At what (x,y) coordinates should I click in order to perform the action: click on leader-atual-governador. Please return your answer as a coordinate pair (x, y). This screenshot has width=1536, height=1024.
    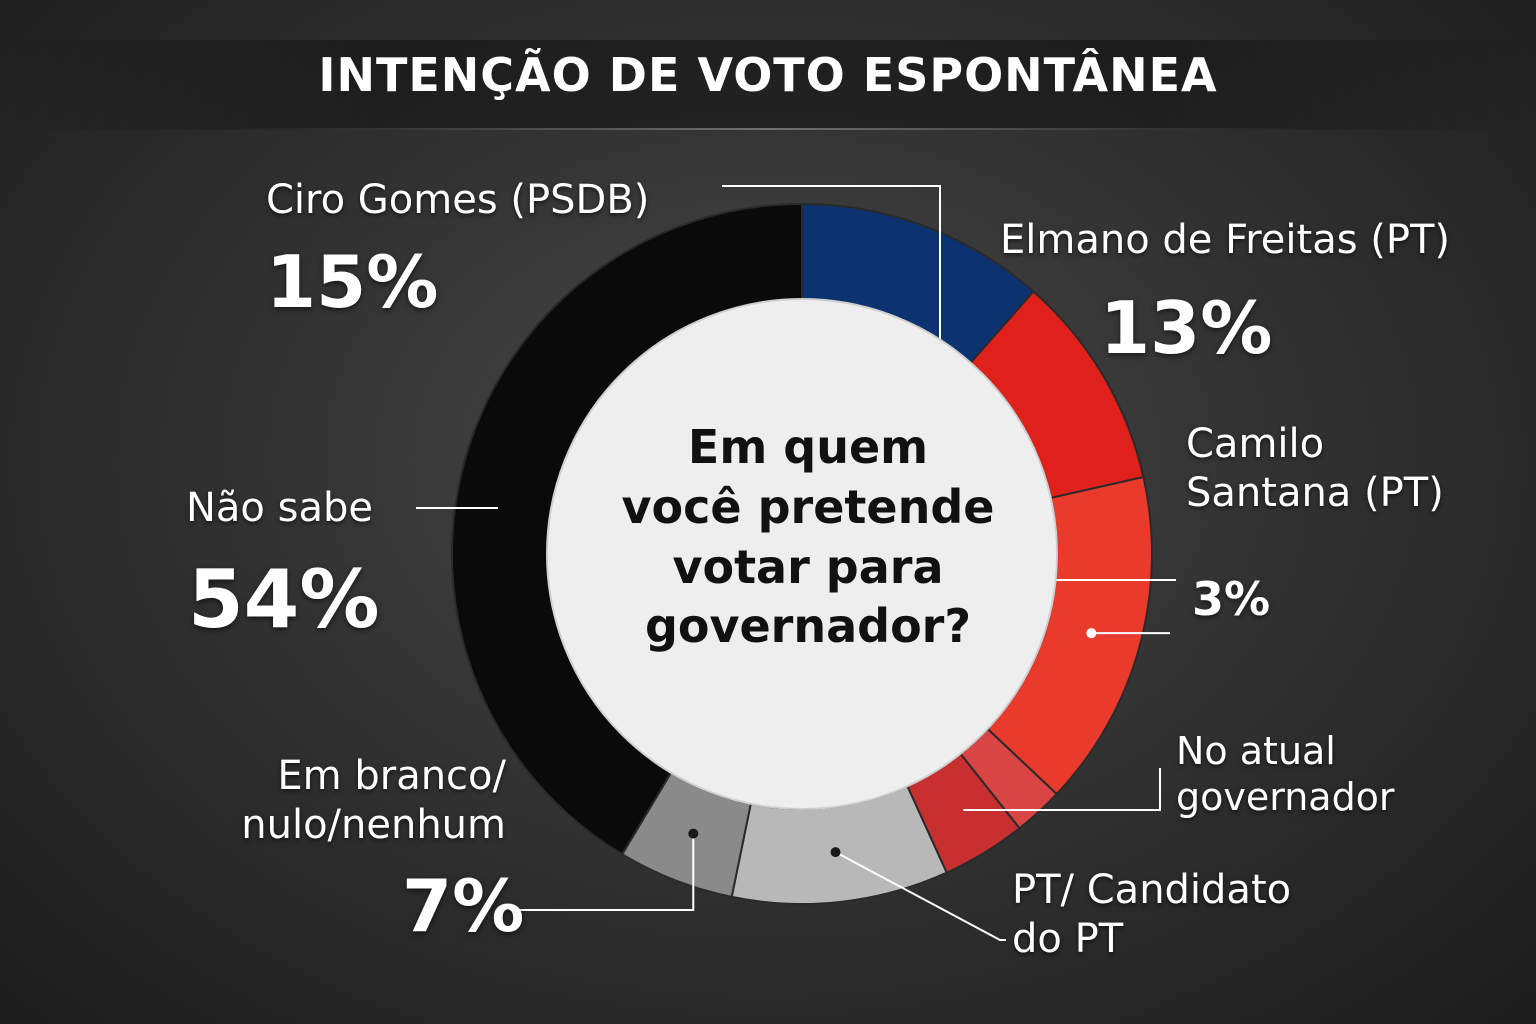
    Looking at the image, I should click on (1059, 790).